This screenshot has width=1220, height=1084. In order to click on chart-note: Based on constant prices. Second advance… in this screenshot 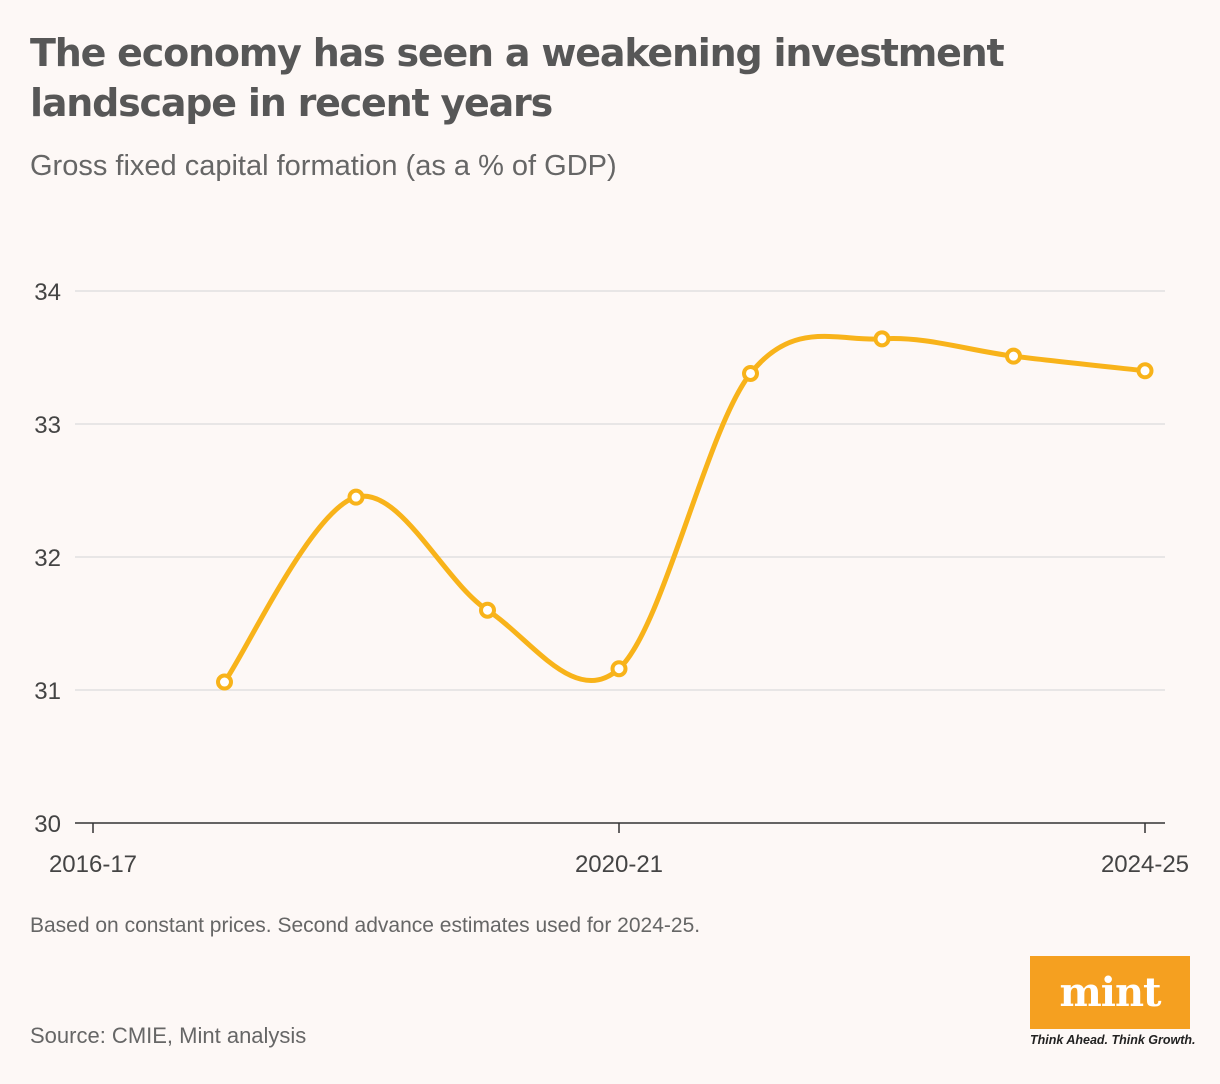, I will do `click(365, 925)`.